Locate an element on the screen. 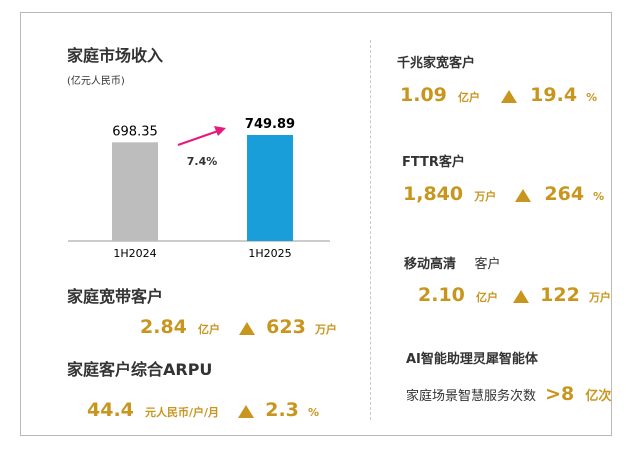 This screenshot has height=457, width=629. broadband-title: 家庭宽带客户 is located at coordinates (115, 296).